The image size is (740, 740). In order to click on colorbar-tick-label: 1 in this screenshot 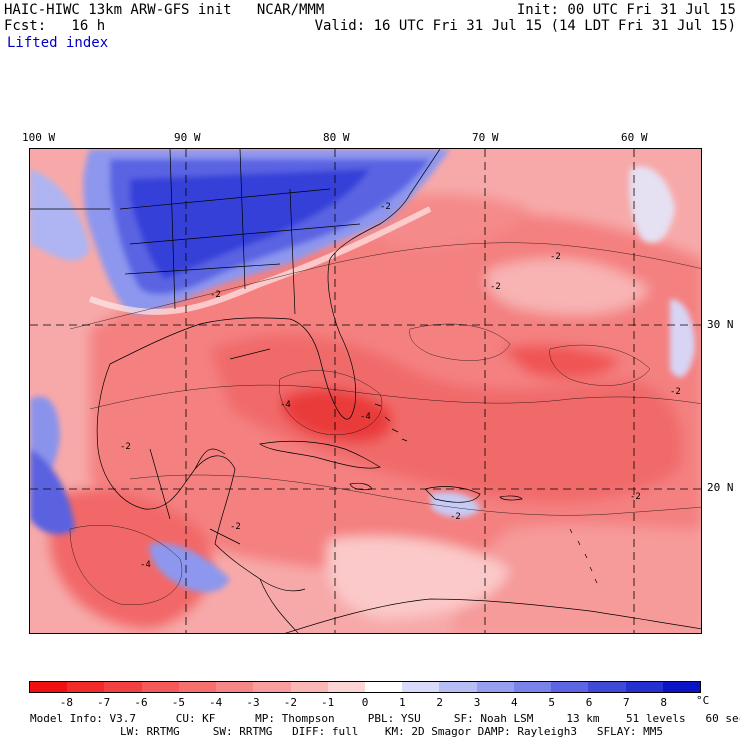, I will do `click(402, 702)`.